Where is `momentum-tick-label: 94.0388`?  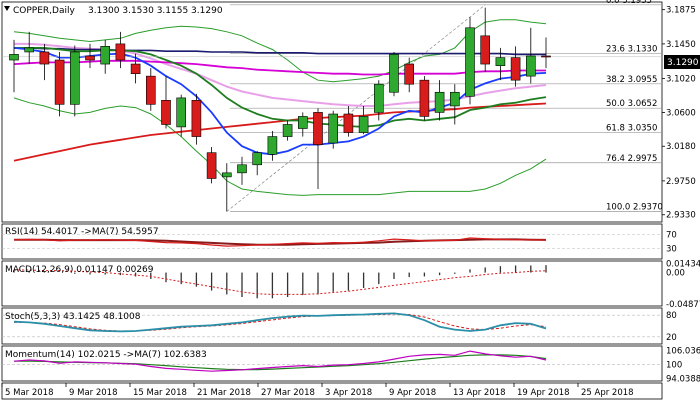
momentum-tick-label: 94.0388 is located at coordinates (683, 380).